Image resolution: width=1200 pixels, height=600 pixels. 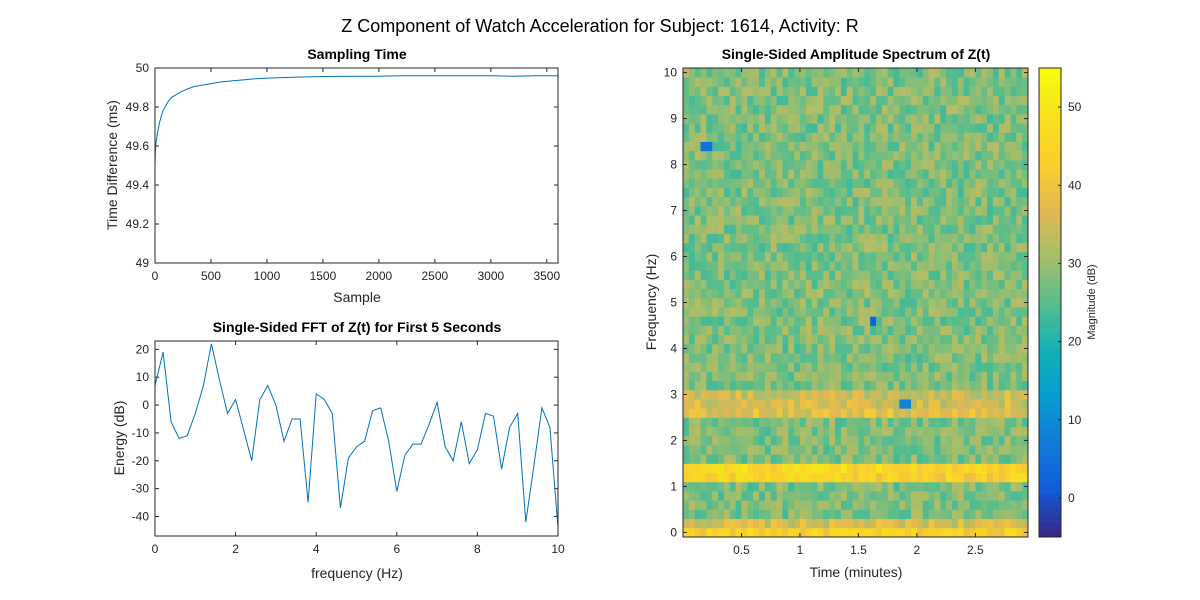 I want to click on sampling-time-ytick-label: 50, so click(x=143, y=68).